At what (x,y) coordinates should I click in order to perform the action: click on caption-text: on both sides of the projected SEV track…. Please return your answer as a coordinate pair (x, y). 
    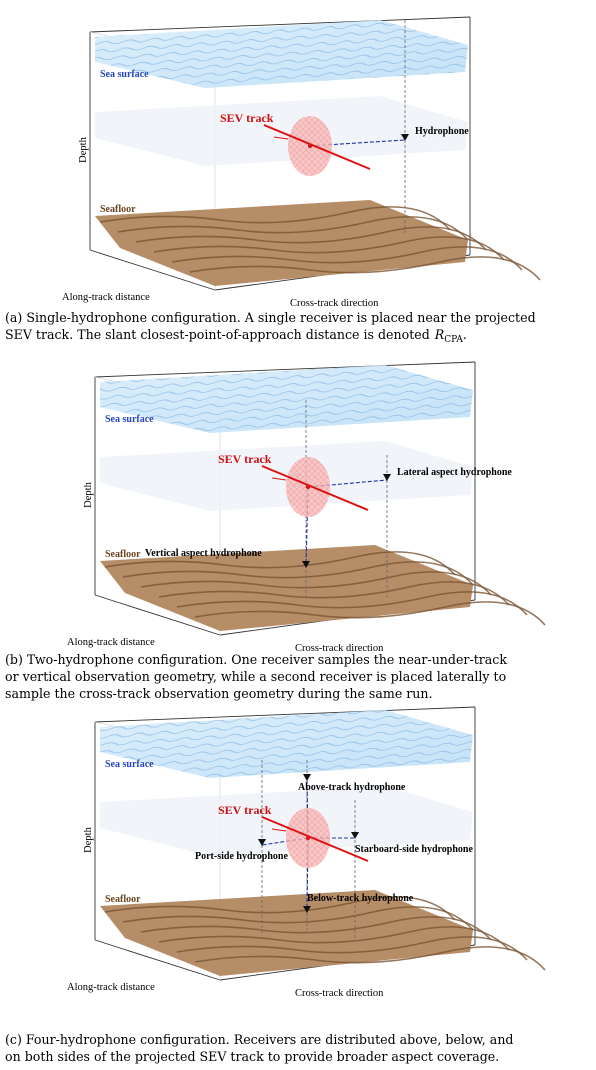
    Looking at the image, I should click on (252, 1056).